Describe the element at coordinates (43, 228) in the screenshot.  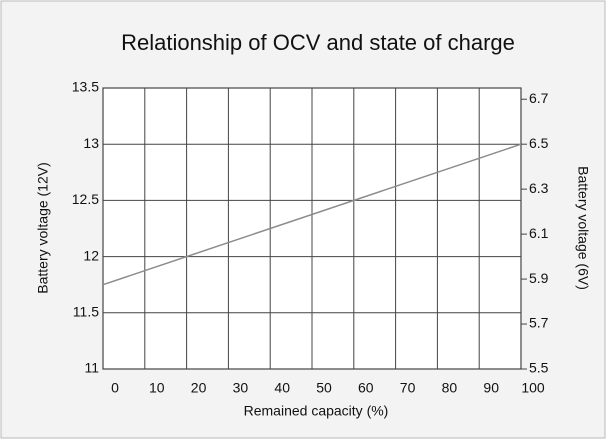
I see `y-axis-label: Battery voltage (12V)` at that location.